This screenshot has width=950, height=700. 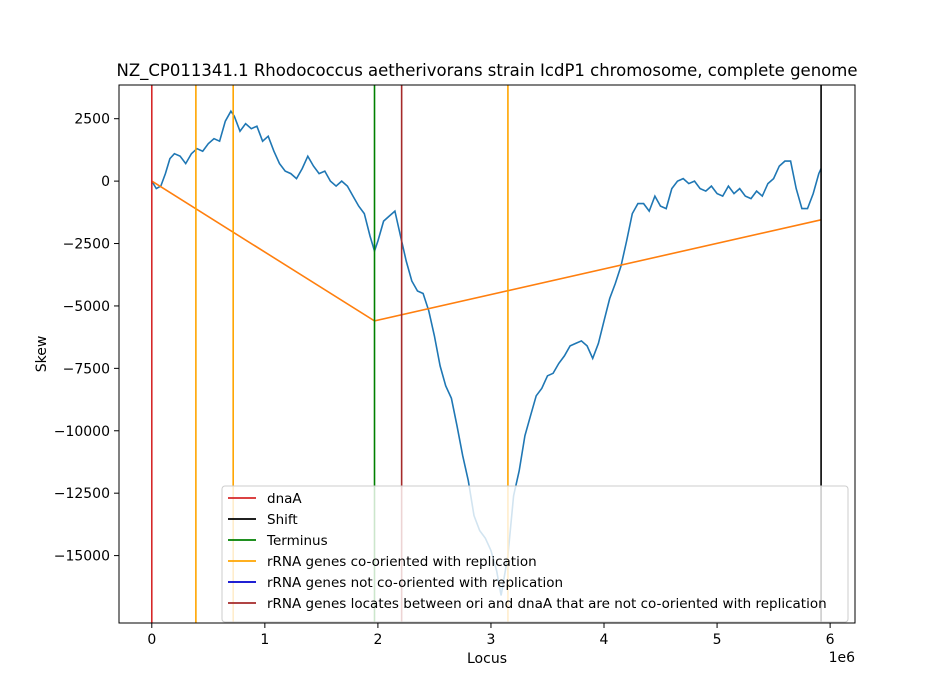 What do you see at coordinates (717, 640) in the screenshot?
I see `x-tick-label: 5` at bounding box center [717, 640].